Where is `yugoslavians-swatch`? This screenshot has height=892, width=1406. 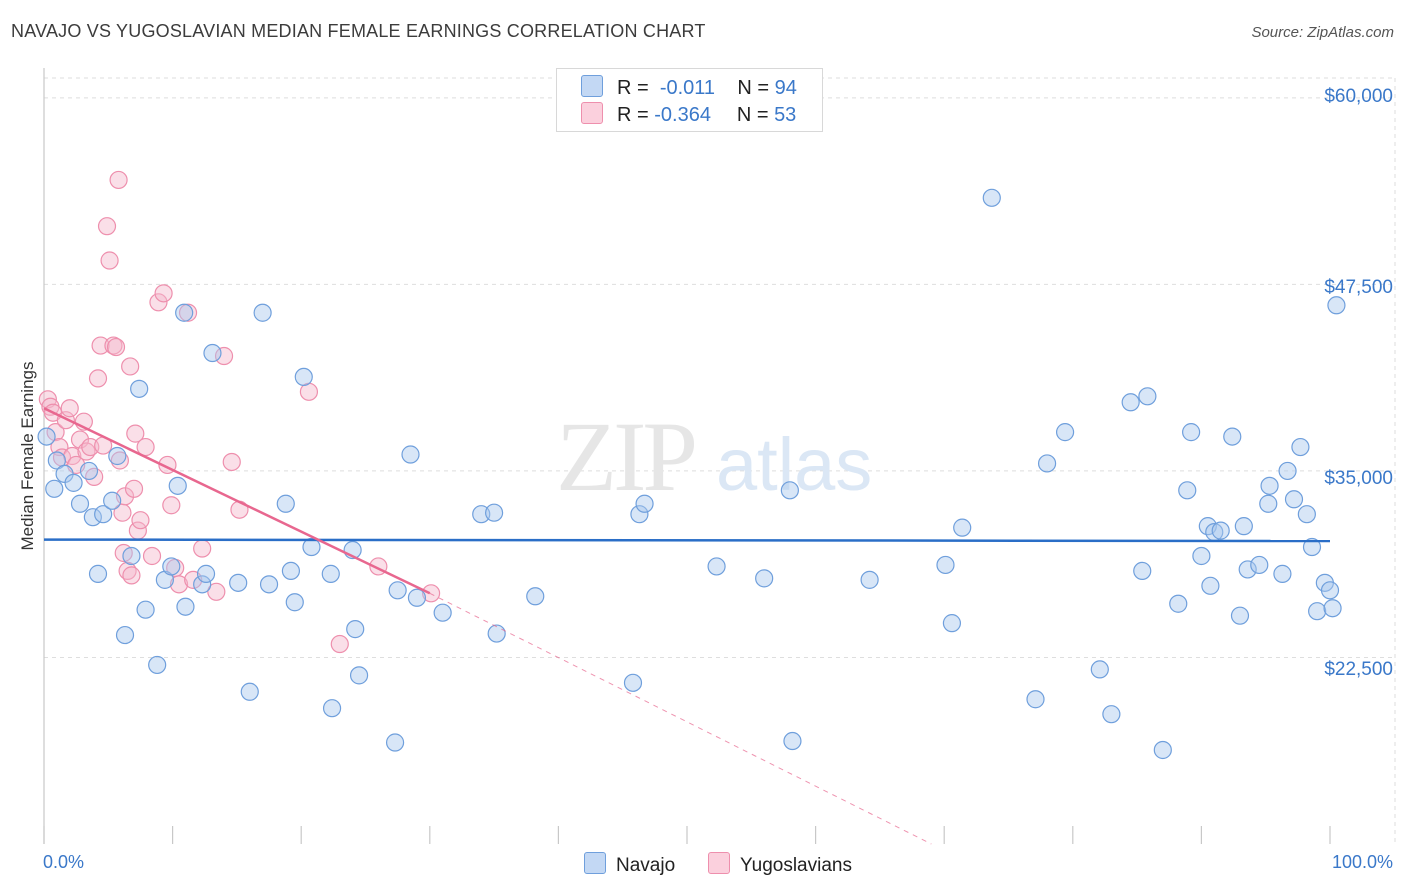
yugoslavians-swatch is located at coordinates (719, 863).